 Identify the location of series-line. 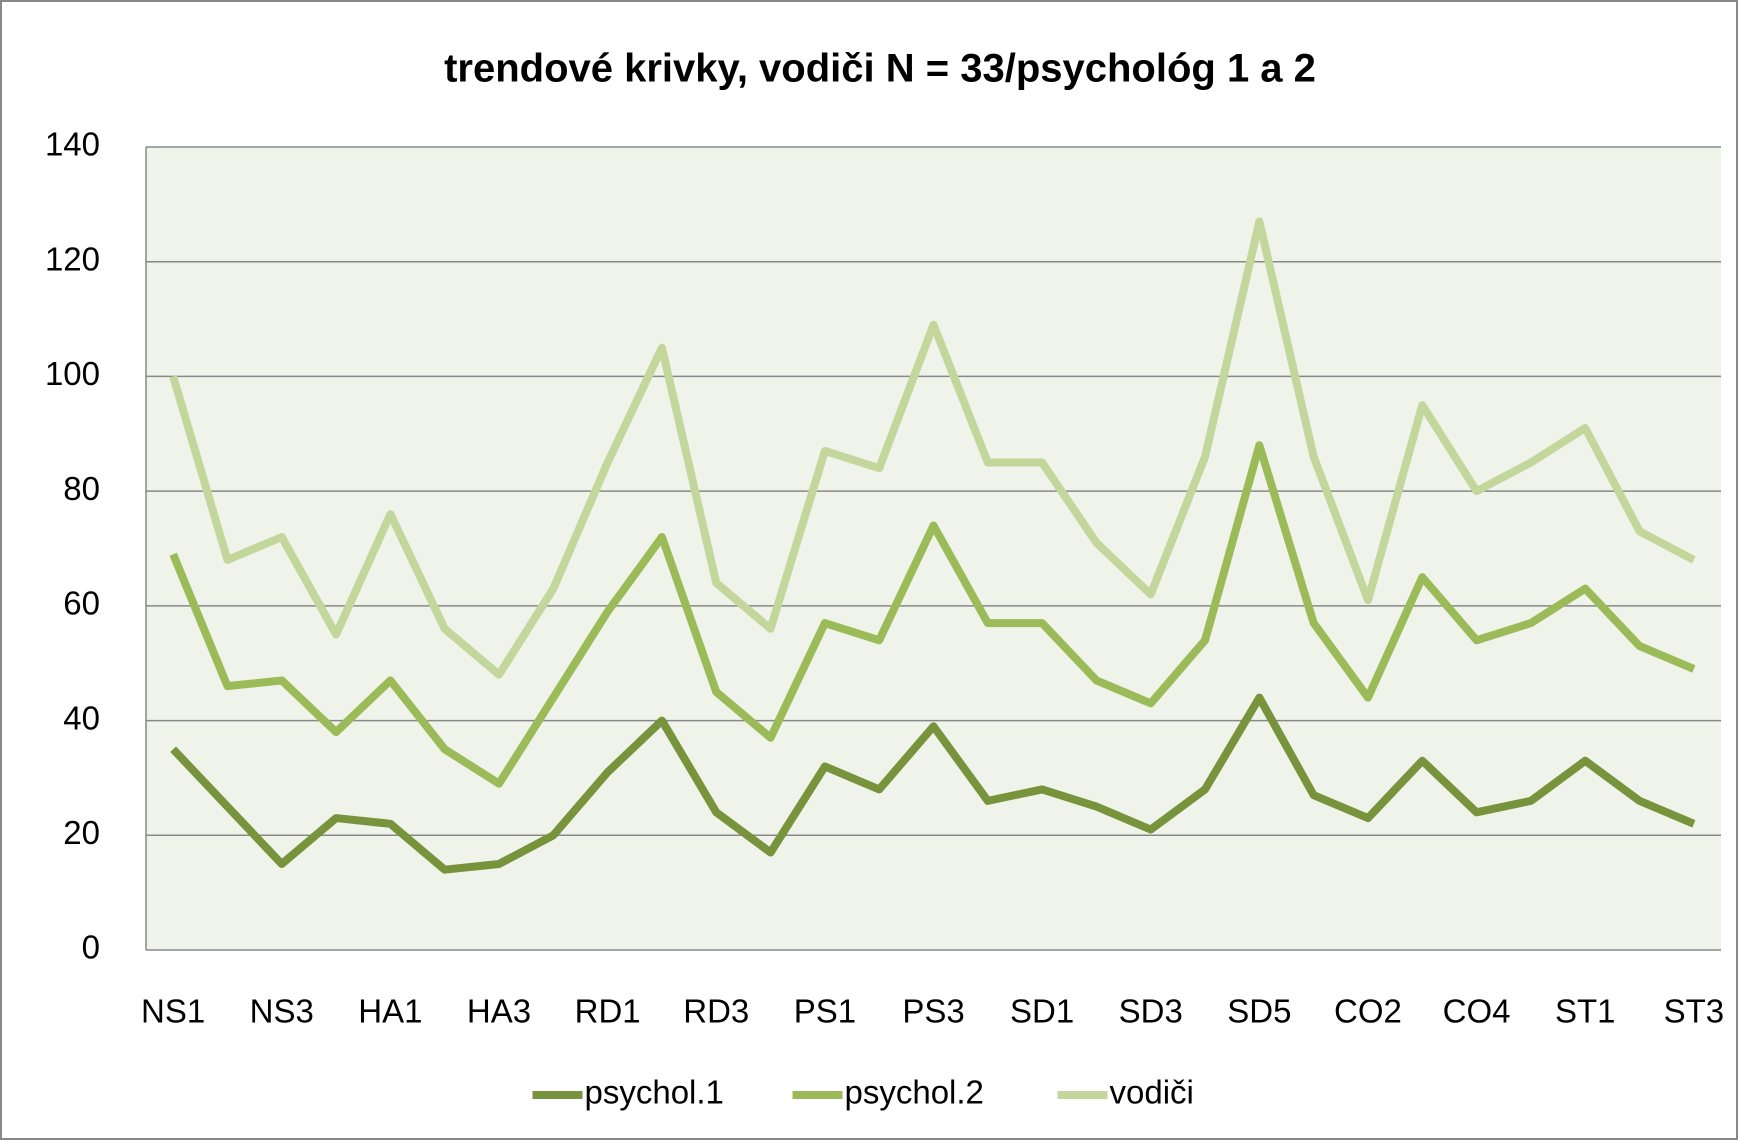
(933, 783).